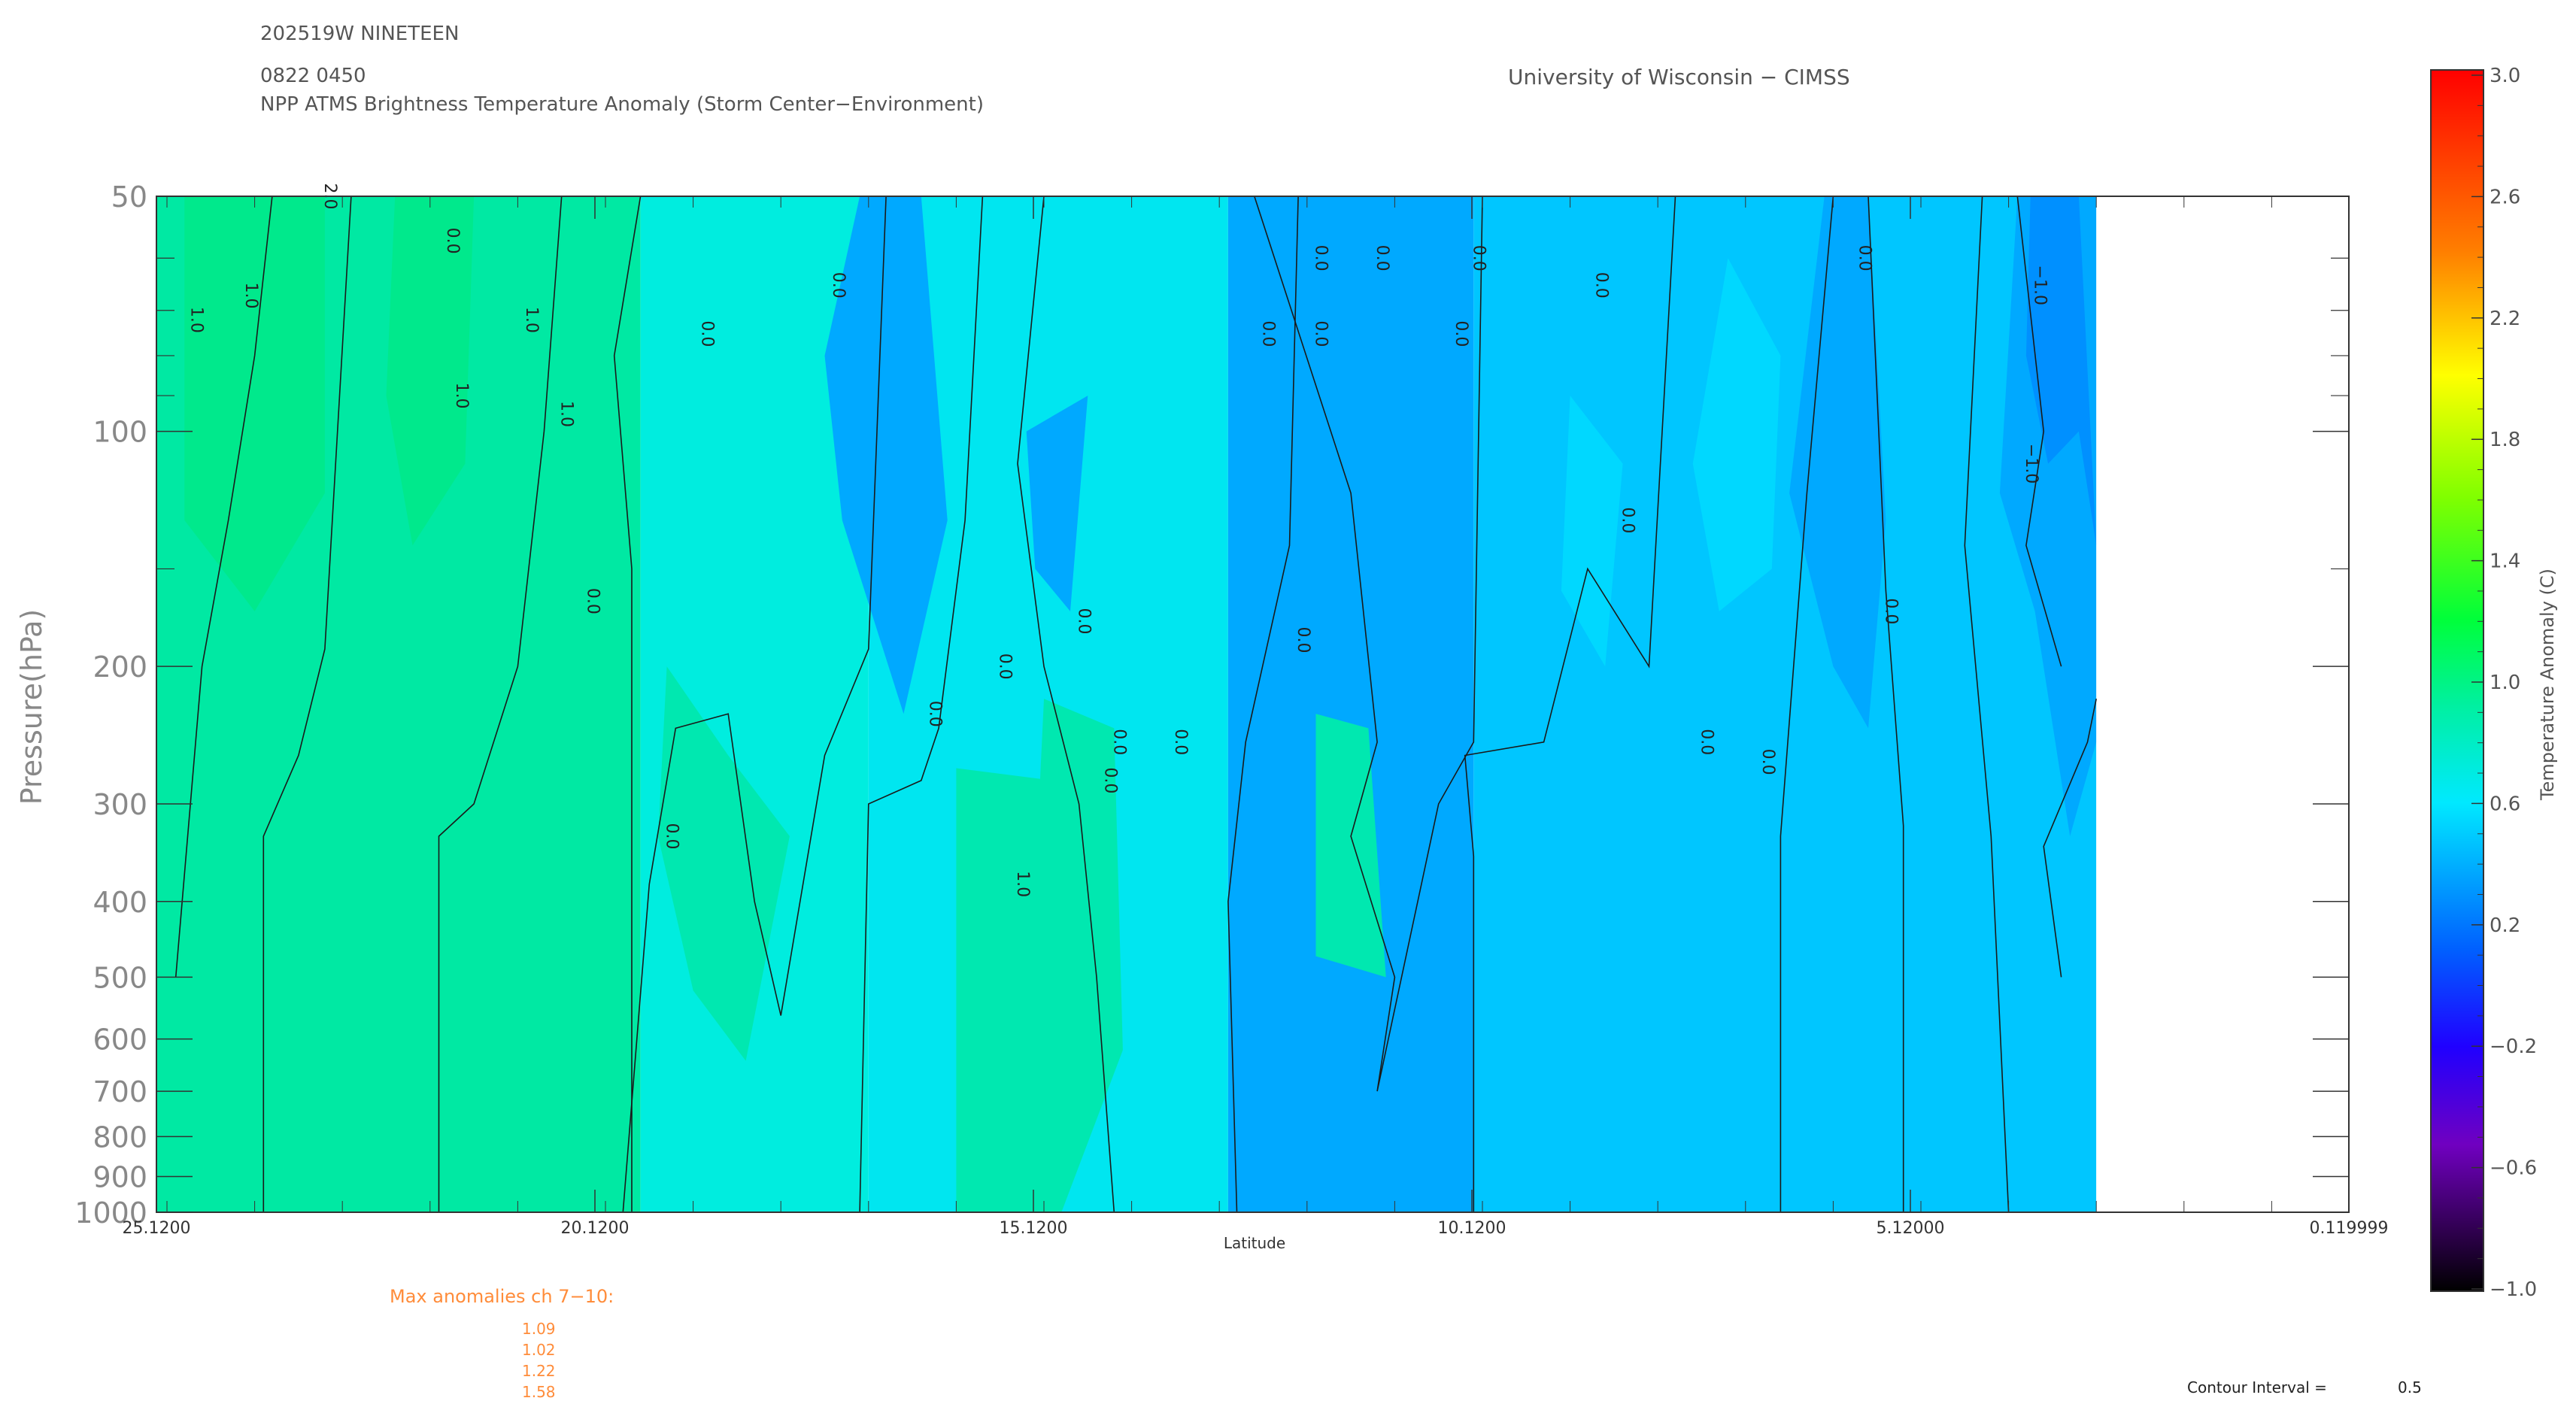 The image size is (2576, 1401). Describe the element at coordinates (2505, 561) in the screenshot. I see `colorbar-tick-label: 1.4` at that location.